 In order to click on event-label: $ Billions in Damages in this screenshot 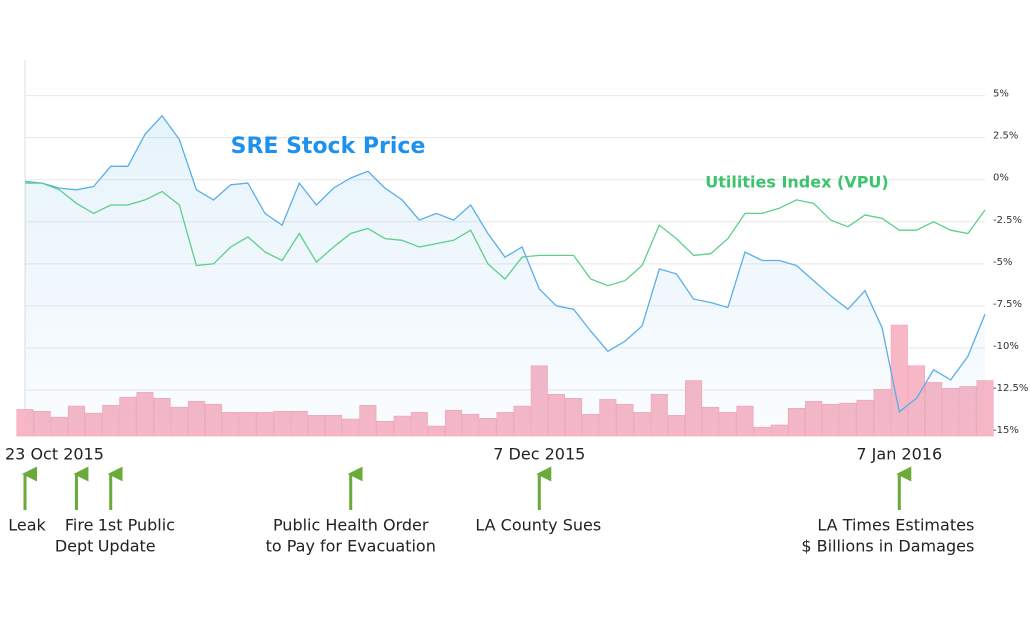, I will do `click(887, 546)`.